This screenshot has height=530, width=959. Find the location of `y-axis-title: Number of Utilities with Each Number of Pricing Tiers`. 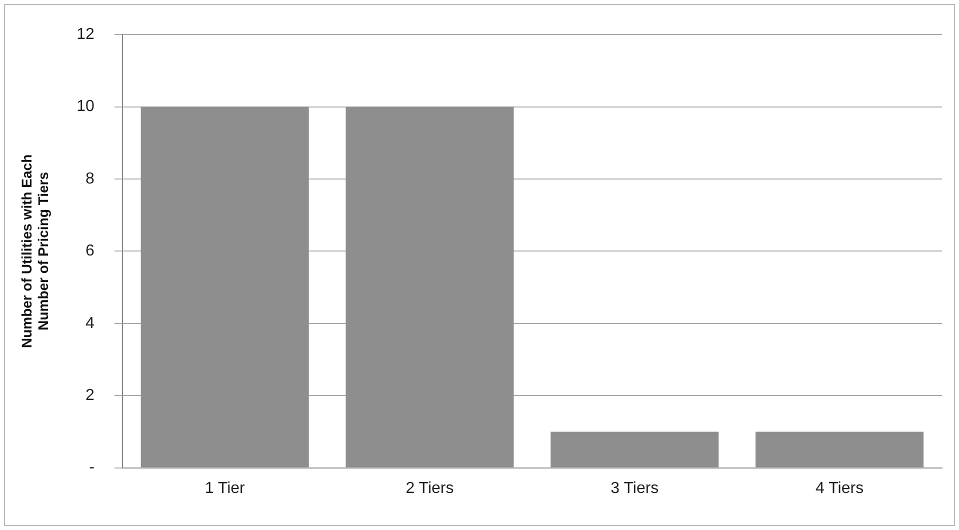

y-axis-title: Number of Utilities with Each Number of Pricing Tiers is located at coordinates (35, 251).